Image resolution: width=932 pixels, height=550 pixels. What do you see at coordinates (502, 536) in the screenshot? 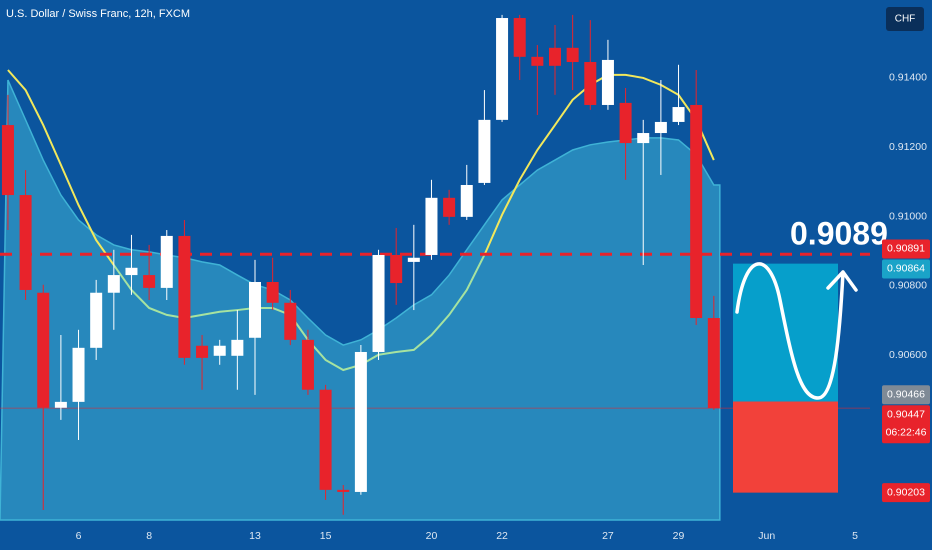
I see `x-tick-label: 22` at bounding box center [502, 536].